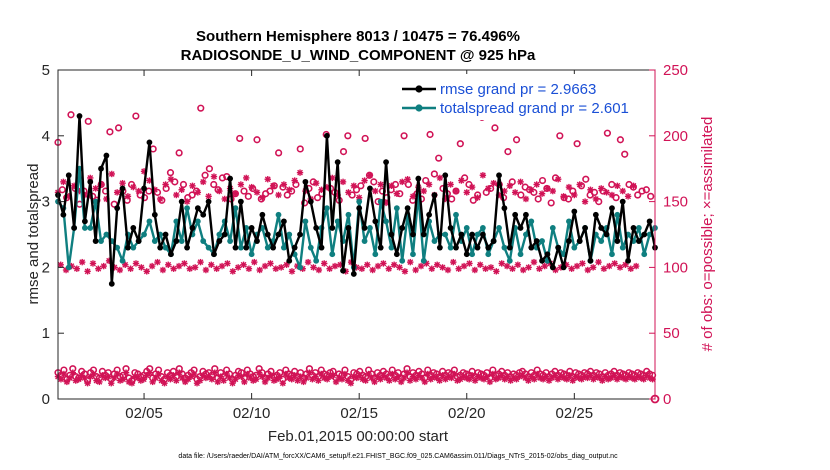  I want to click on x-tick-label: 02/25, so click(575, 413).